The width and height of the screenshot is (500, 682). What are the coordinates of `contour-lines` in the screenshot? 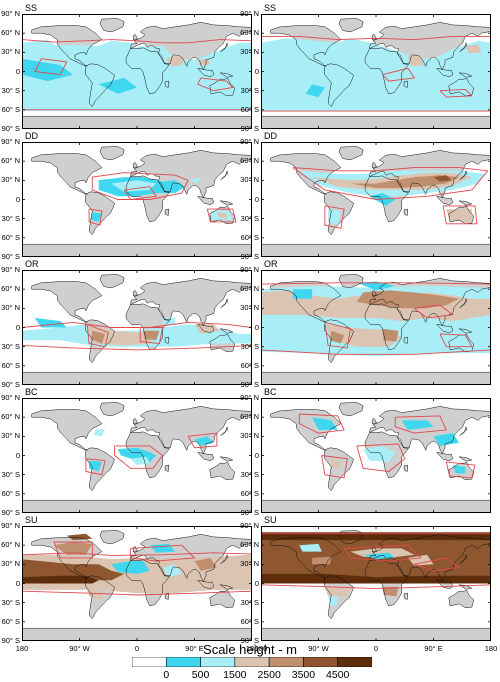 It's located at (137, 75).